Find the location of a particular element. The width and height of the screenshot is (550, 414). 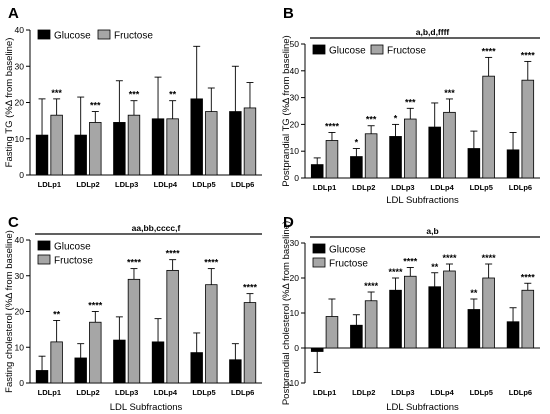

panel-letter: C is located at coordinates (13, 222).